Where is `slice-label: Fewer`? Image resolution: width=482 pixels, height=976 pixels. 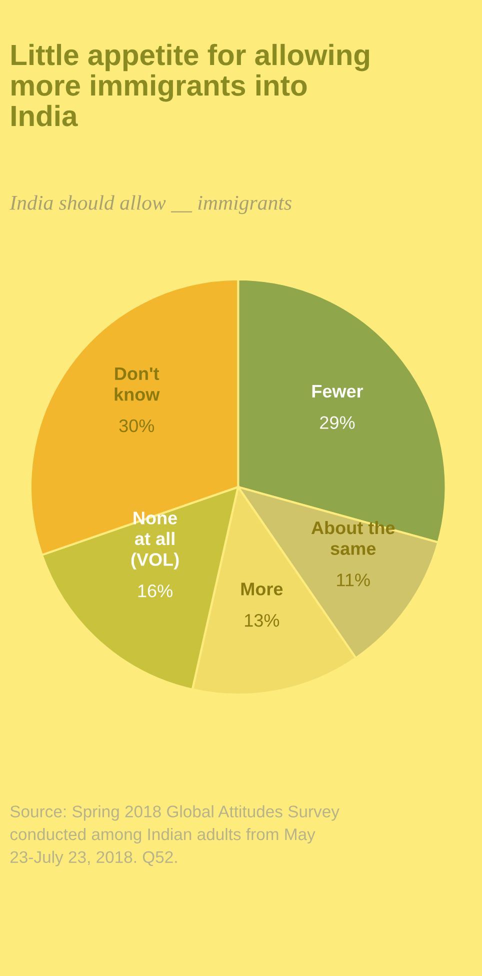
slice-label: Fewer is located at coordinates (338, 391).